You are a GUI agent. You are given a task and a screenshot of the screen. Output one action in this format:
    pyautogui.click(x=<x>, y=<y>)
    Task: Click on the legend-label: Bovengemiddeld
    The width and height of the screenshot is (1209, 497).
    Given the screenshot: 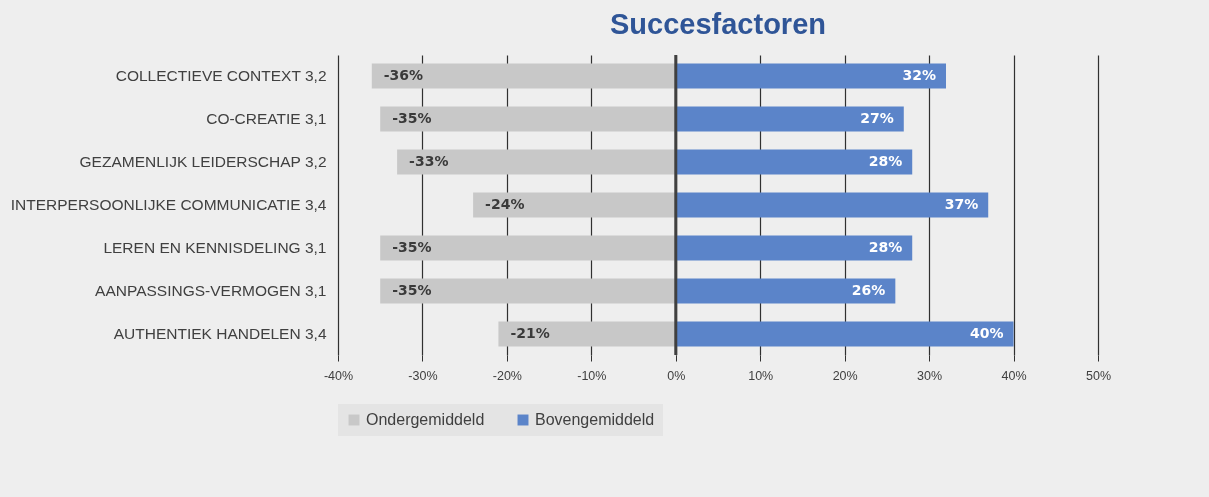 What is the action you would take?
    pyautogui.click(x=595, y=419)
    